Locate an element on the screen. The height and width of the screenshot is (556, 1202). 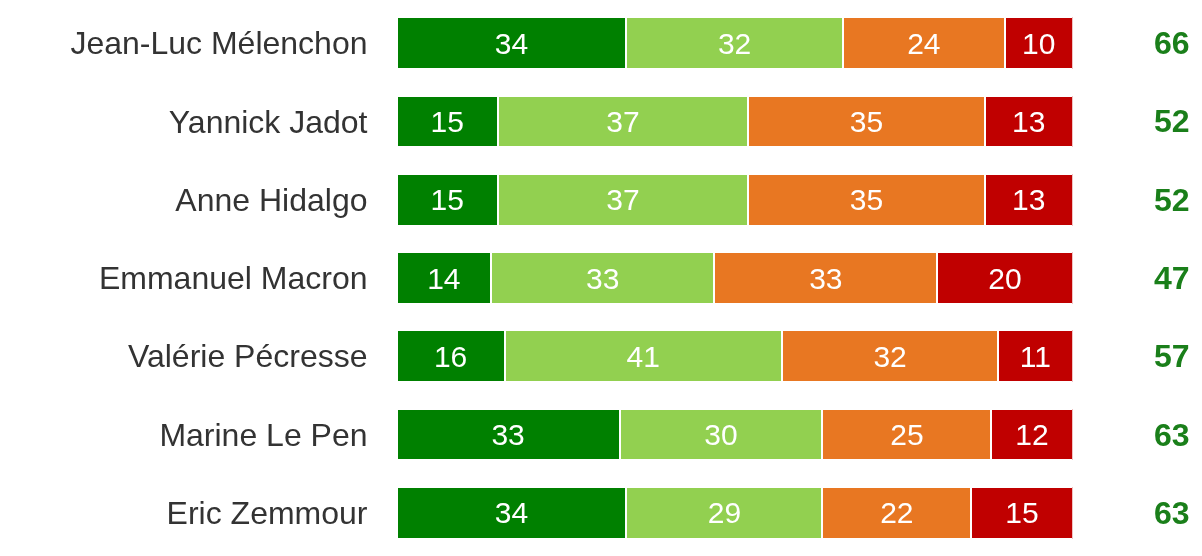
data-label: 14 is located at coordinates (444, 278).